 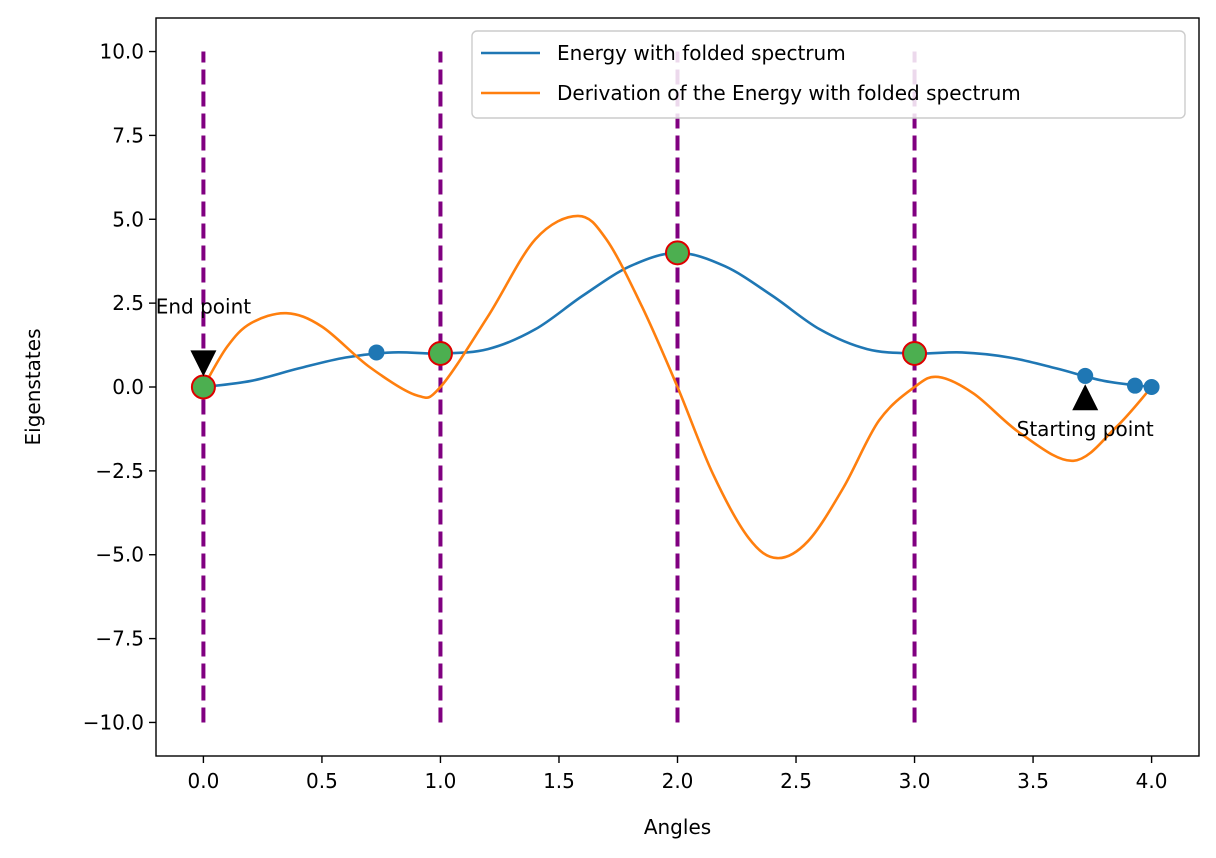 I want to click on legend-label-energy: Energy with folded spectrum, so click(x=701, y=53).